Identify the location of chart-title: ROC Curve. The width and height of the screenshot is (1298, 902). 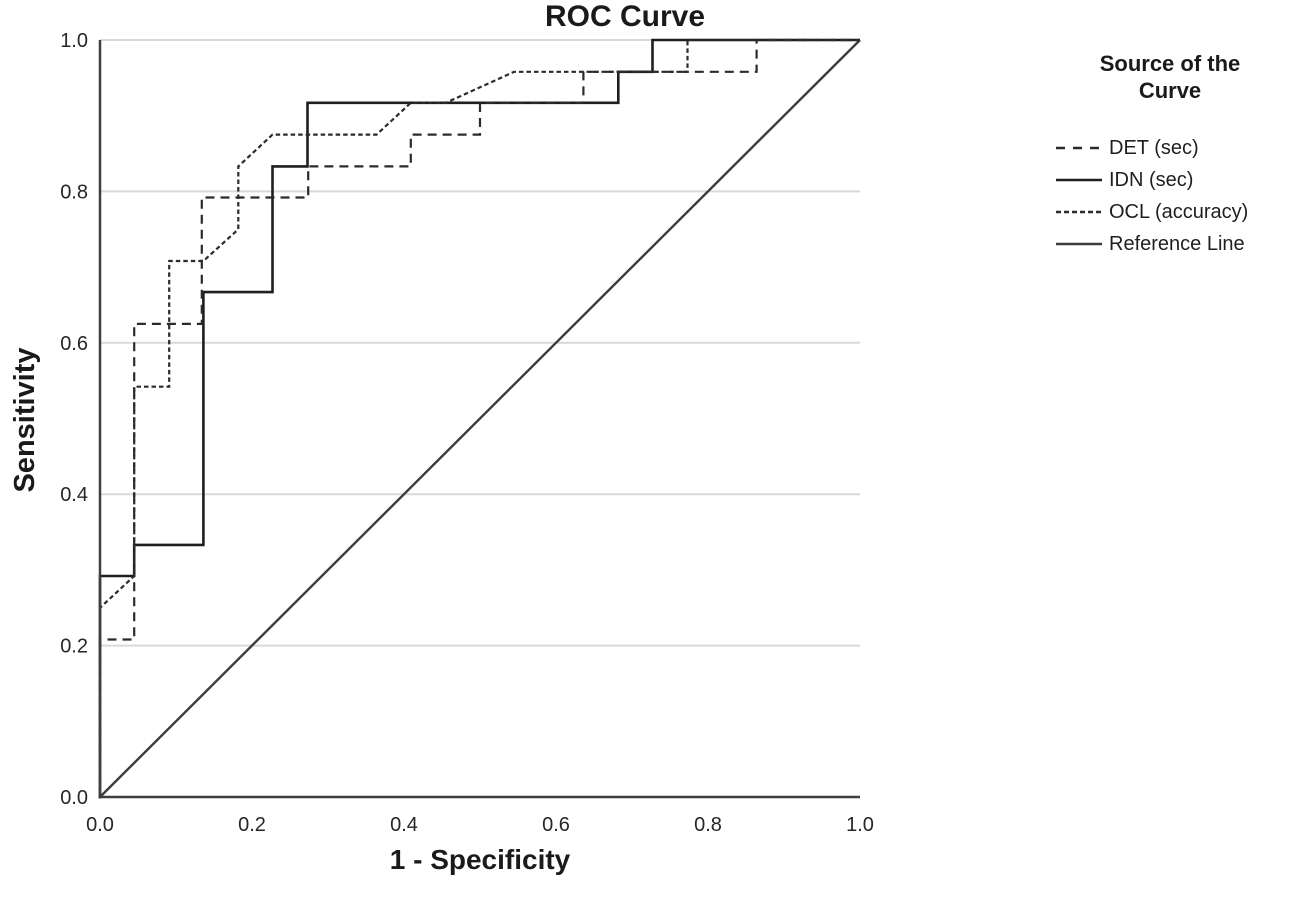
(625, 16).